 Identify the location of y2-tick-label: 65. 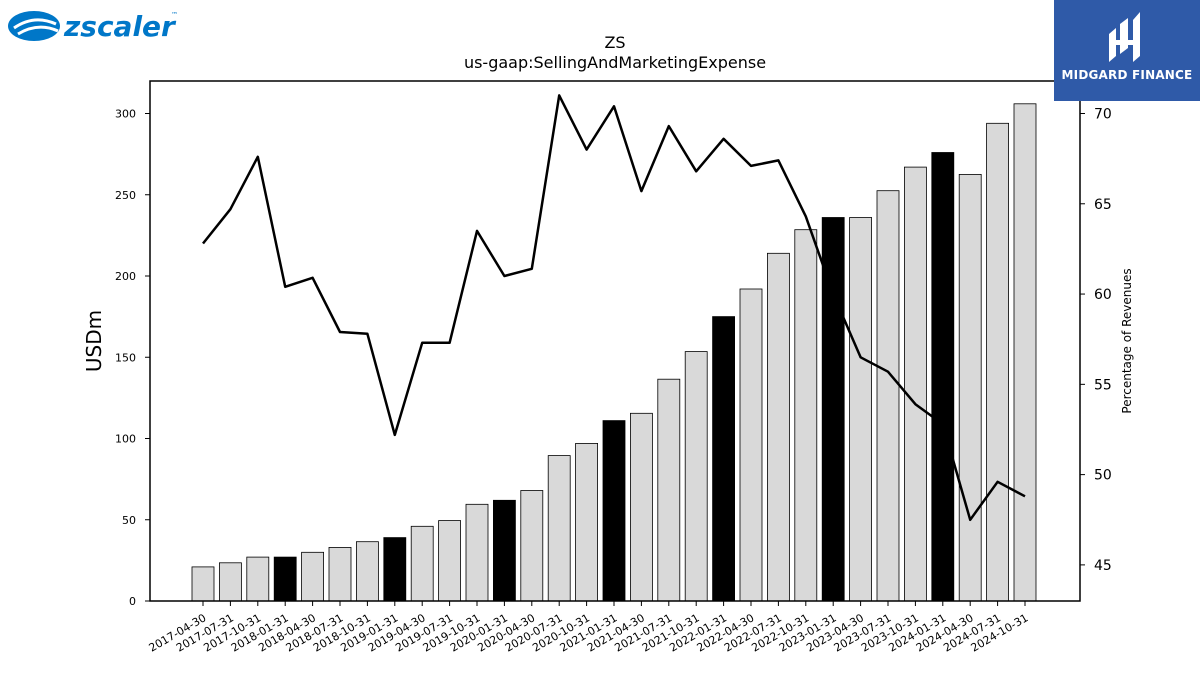
(1103, 205).